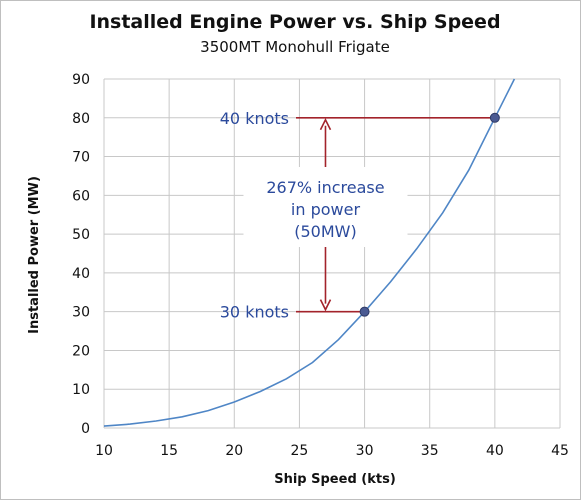 The width and height of the screenshot is (581, 500). Describe the element at coordinates (332, 451) in the screenshot. I see `x-tick-labels: 10 15 20 25 30 35 40 45` at that location.